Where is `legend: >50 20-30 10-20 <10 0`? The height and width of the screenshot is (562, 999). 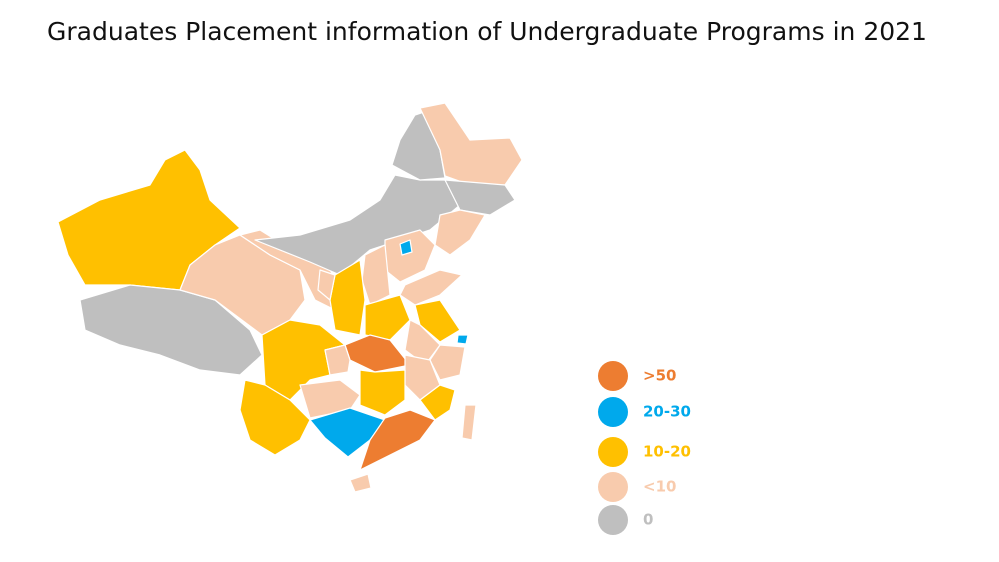 legend: >50 20-30 10-20 <10 0 is located at coordinates (644, 448).